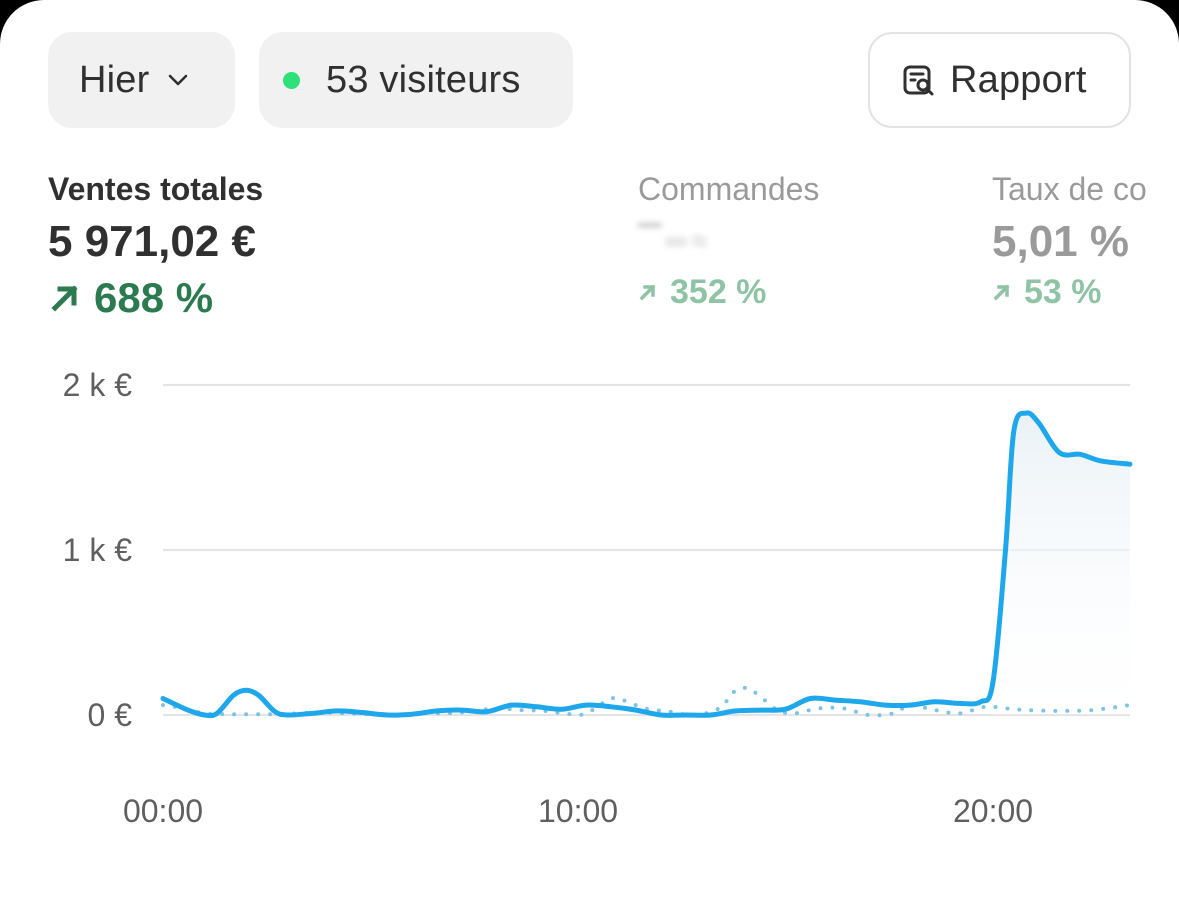 The height and width of the screenshot is (900, 1179). What do you see at coordinates (918, 80) in the screenshot?
I see `report-search-icon` at bounding box center [918, 80].